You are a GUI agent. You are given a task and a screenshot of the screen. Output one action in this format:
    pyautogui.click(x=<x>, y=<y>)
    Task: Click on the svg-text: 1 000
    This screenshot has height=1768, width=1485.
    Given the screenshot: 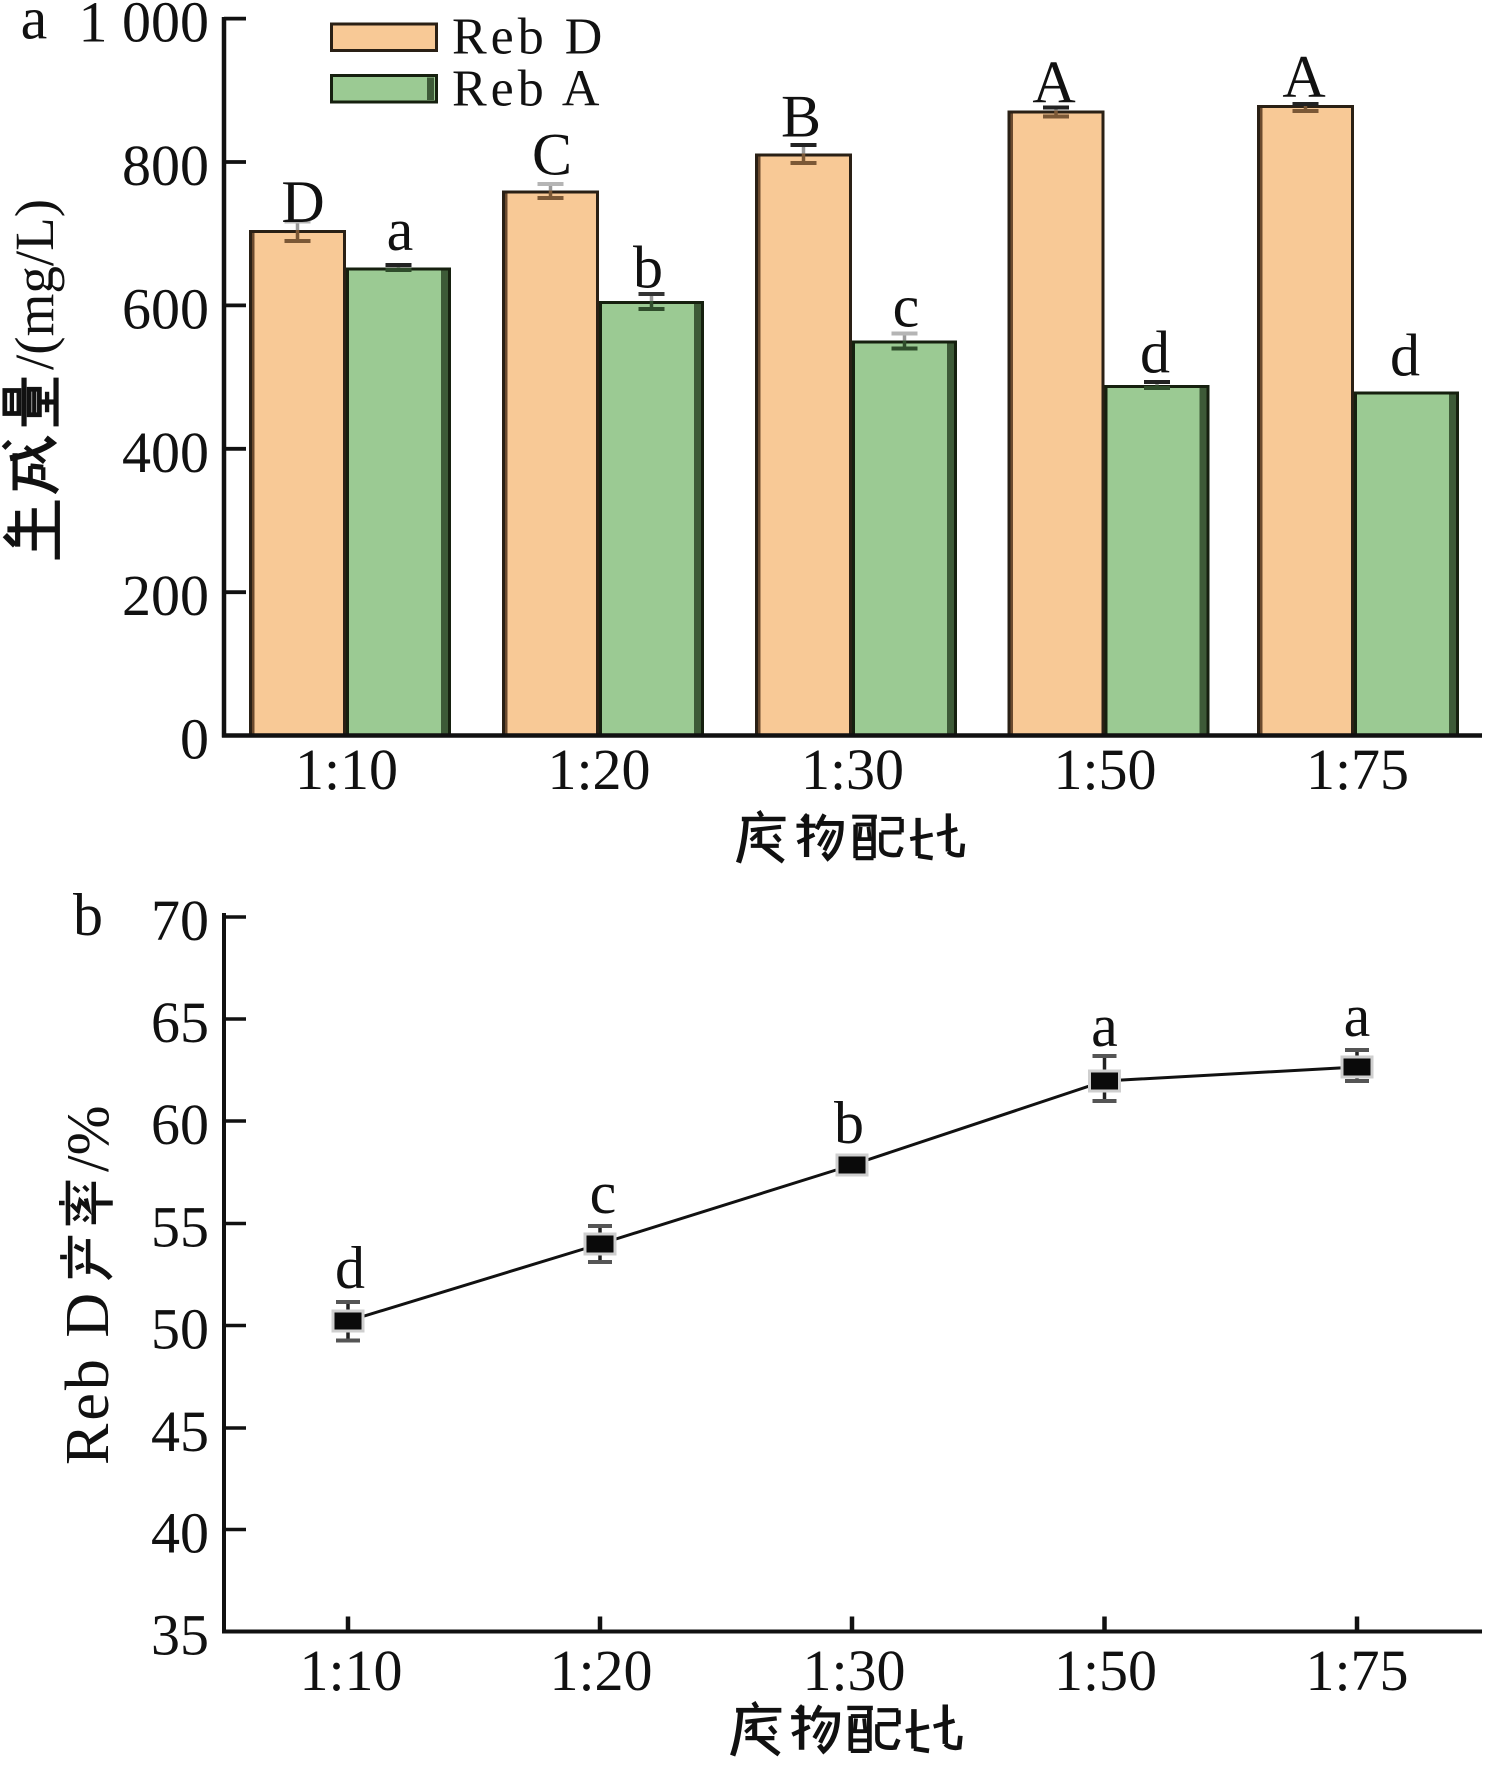 What is the action you would take?
    pyautogui.click(x=144, y=27)
    